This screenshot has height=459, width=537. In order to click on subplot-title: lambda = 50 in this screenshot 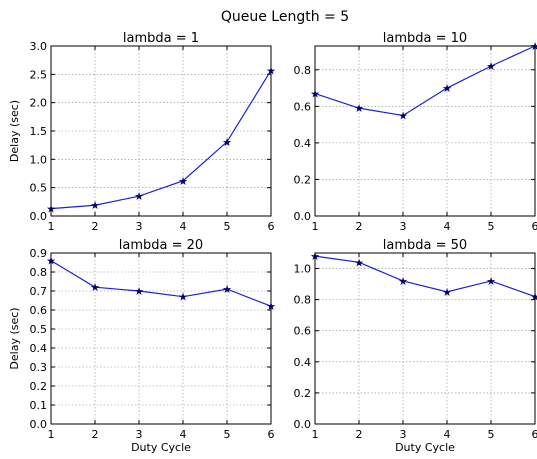, I will do `click(425, 245)`.